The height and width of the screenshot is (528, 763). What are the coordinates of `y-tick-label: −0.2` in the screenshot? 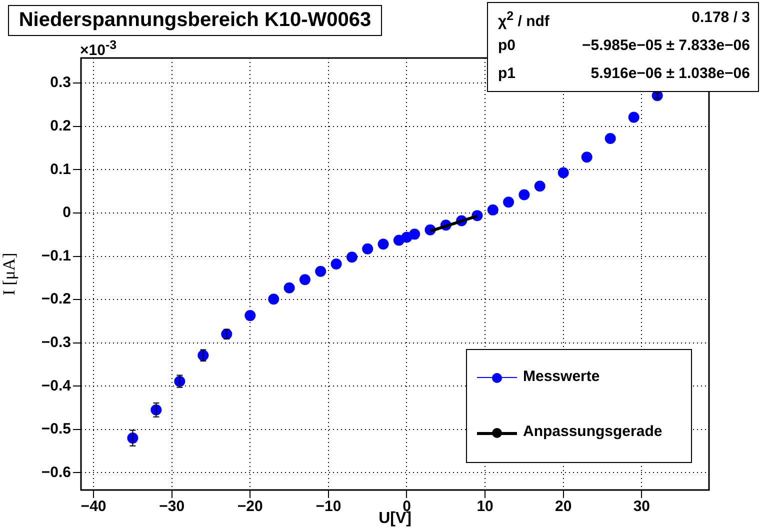 It's located at (56, 299).